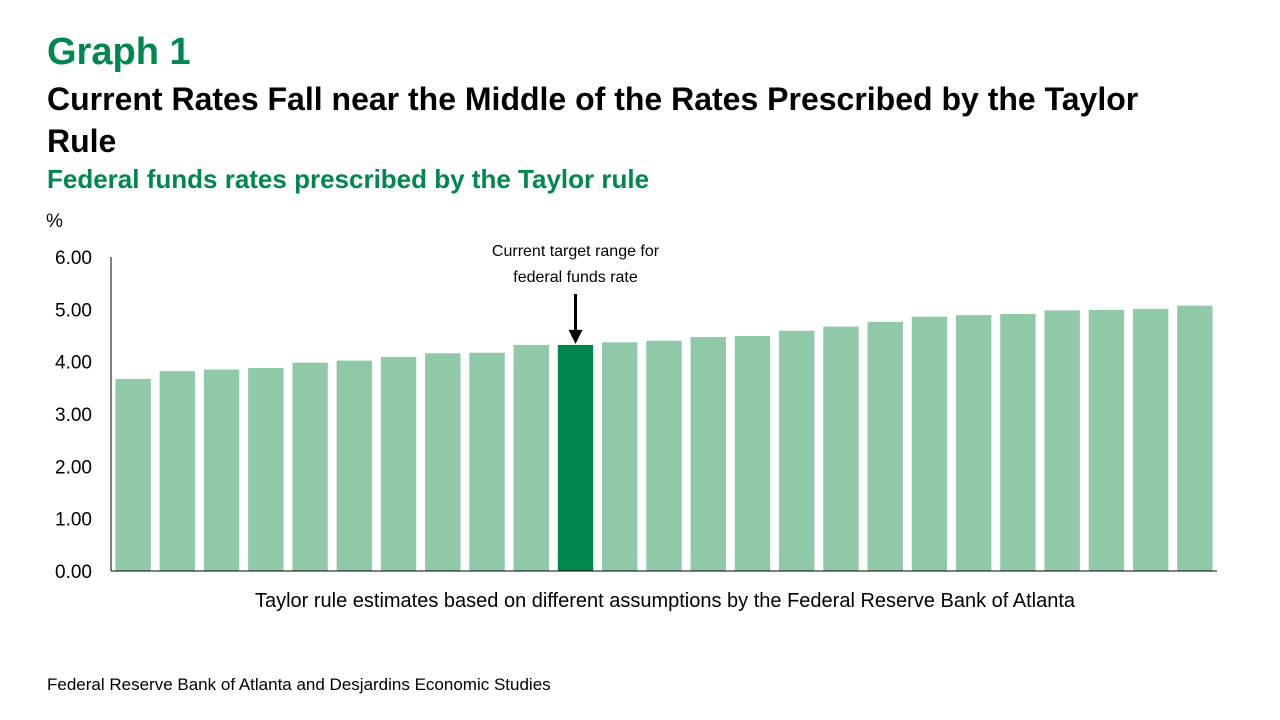 The height and width of the screenshot is (720, 1280). What do you see at coordinates (73, 258) in the screenshot?
I see `y-tick-label: 6.00` at bounding box center [73, 258].